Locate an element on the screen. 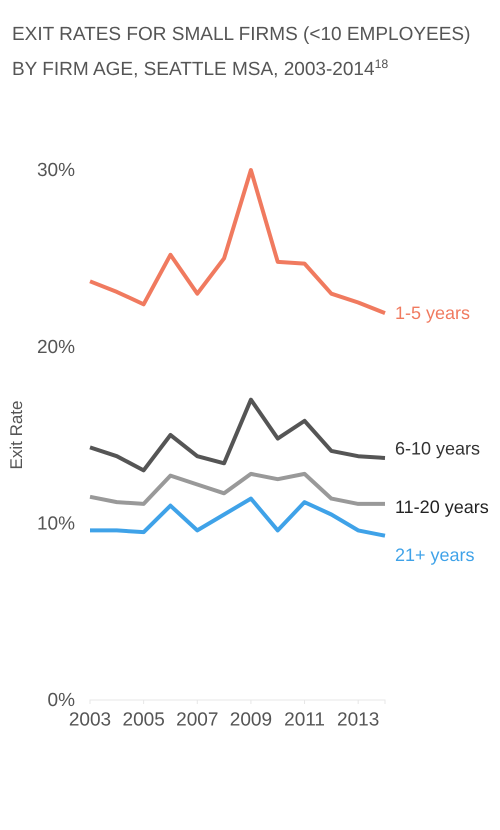 The height and width of the screenshot is (830, 500). y-tick-label: 10% is located at coordinates (56, 523).